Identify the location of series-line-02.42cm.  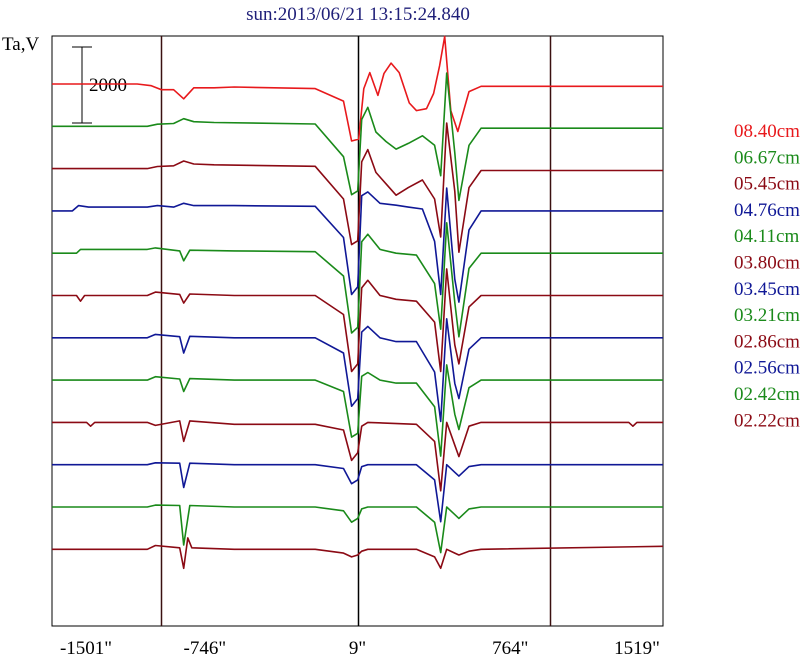
(357, 529).